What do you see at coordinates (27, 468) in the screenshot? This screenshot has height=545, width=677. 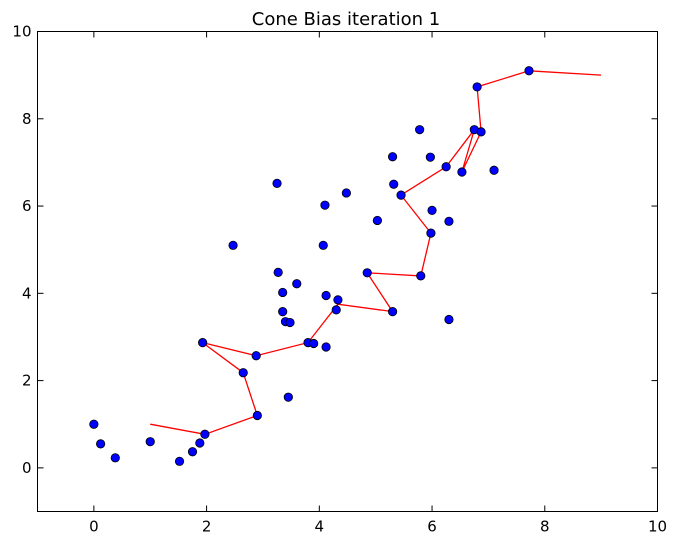 I see `y-tick-label: 0` at bounding box center [27, 468].